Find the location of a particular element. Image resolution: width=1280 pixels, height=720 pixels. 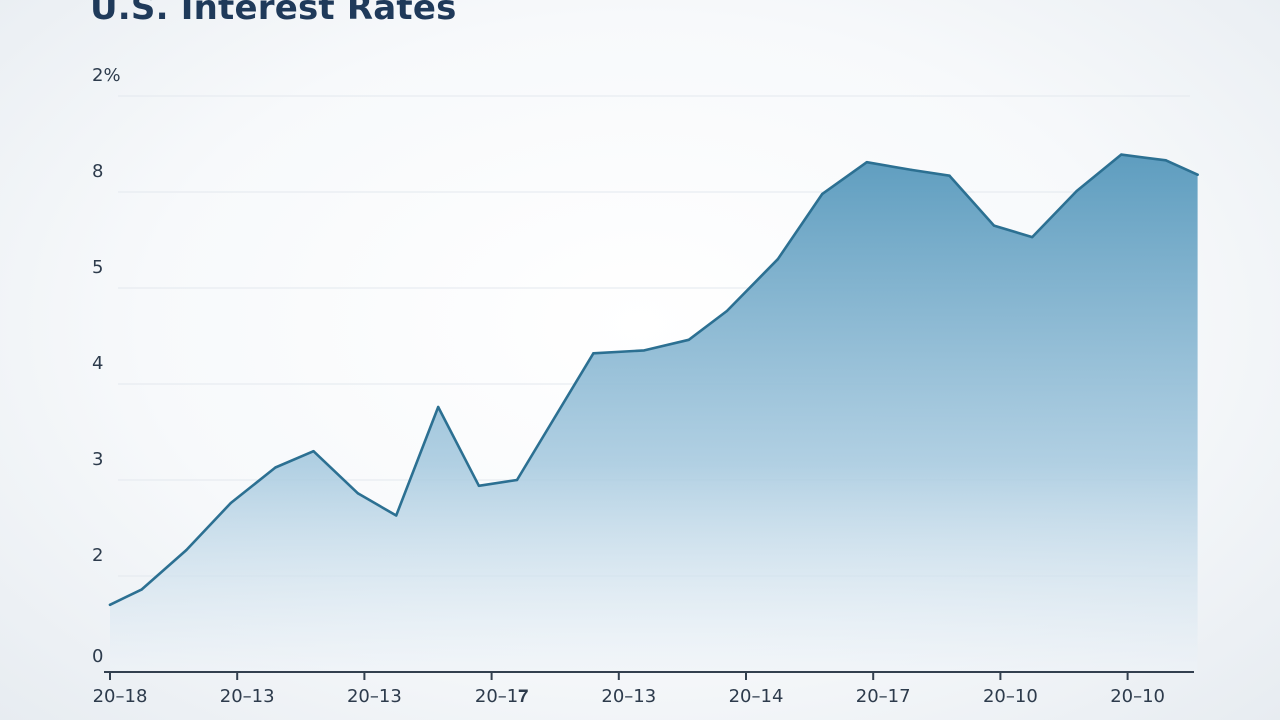

y-tick-label: 8 is located at coordinates (97, 171).